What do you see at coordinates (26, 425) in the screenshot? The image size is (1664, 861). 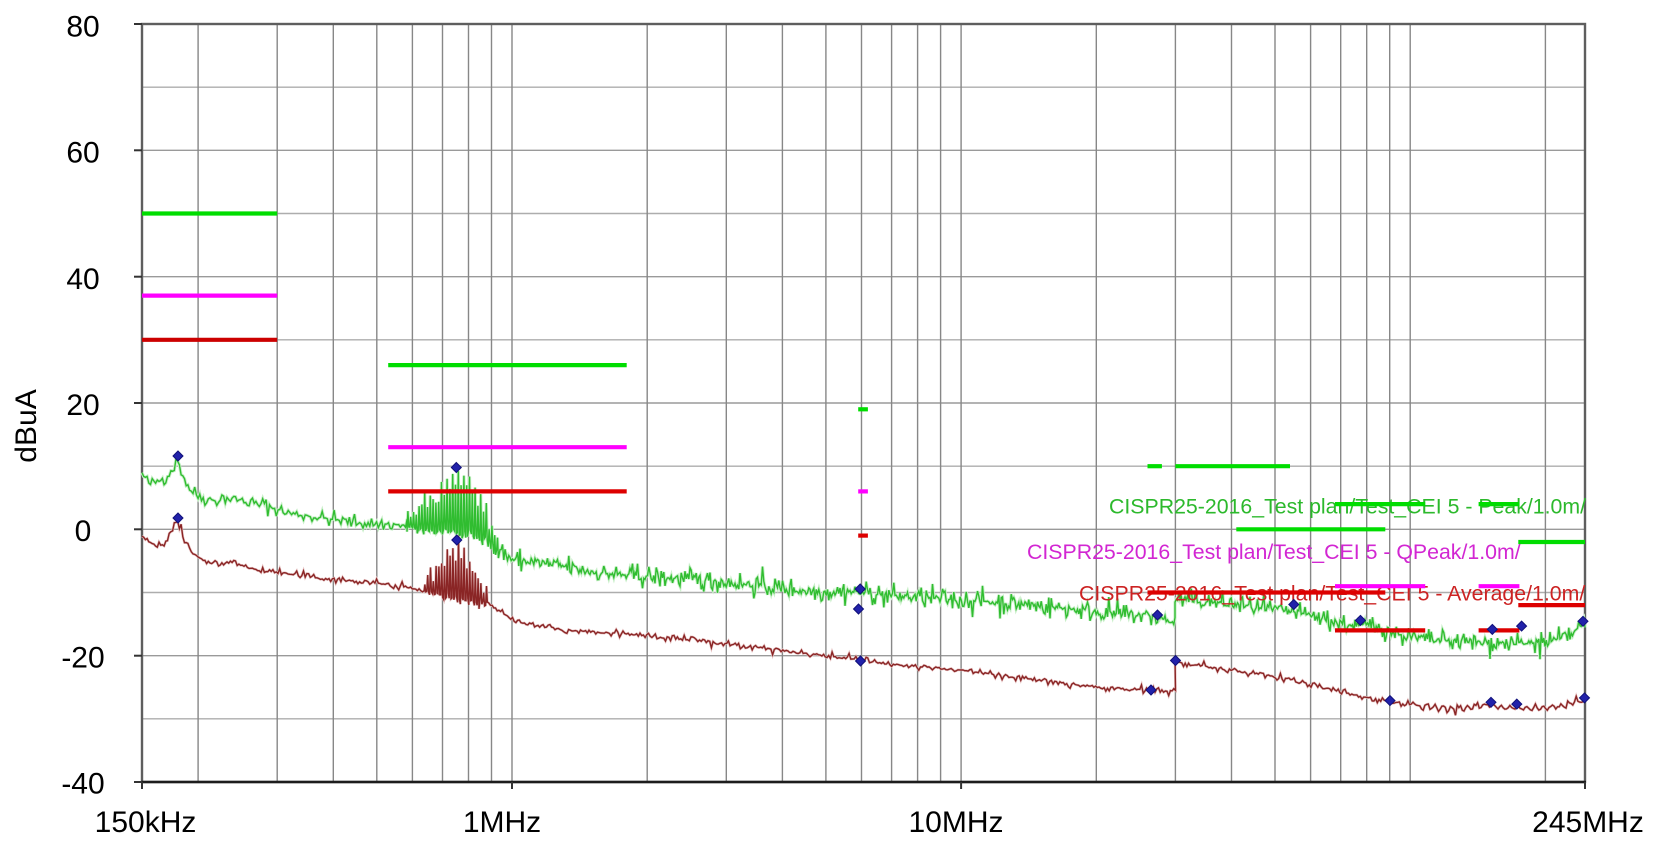 I see `svg-text: dBuA` at bounding box center [26, 425].